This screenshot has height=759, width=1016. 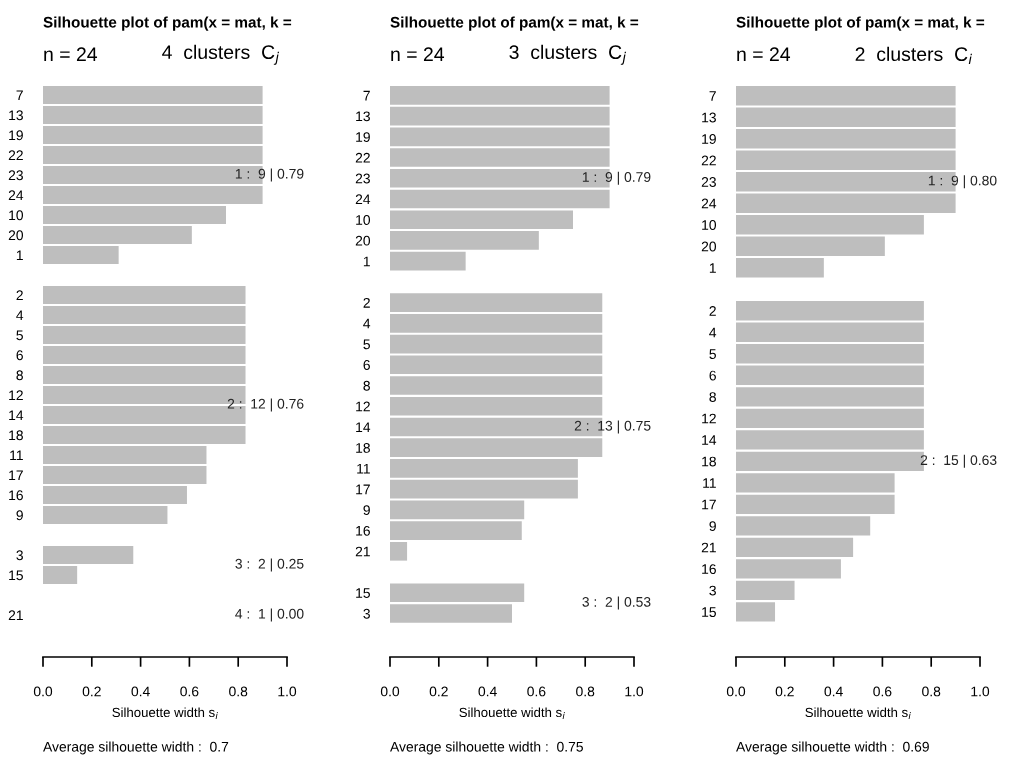 I want to click on annotation: 2 : 13 | 0.75, so click(x=612, y=427).